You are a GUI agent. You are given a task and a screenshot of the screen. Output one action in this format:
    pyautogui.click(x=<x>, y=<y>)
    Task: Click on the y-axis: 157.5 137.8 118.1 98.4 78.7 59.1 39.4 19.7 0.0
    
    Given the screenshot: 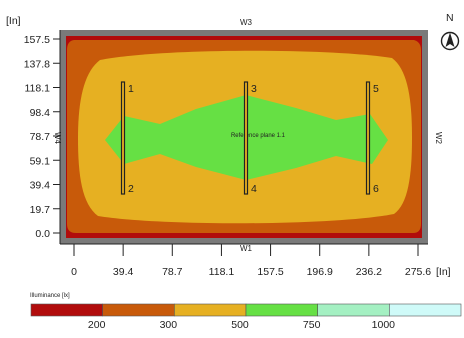 What is the action you would take?
    pyautogui.click(x=42, y=137)
    